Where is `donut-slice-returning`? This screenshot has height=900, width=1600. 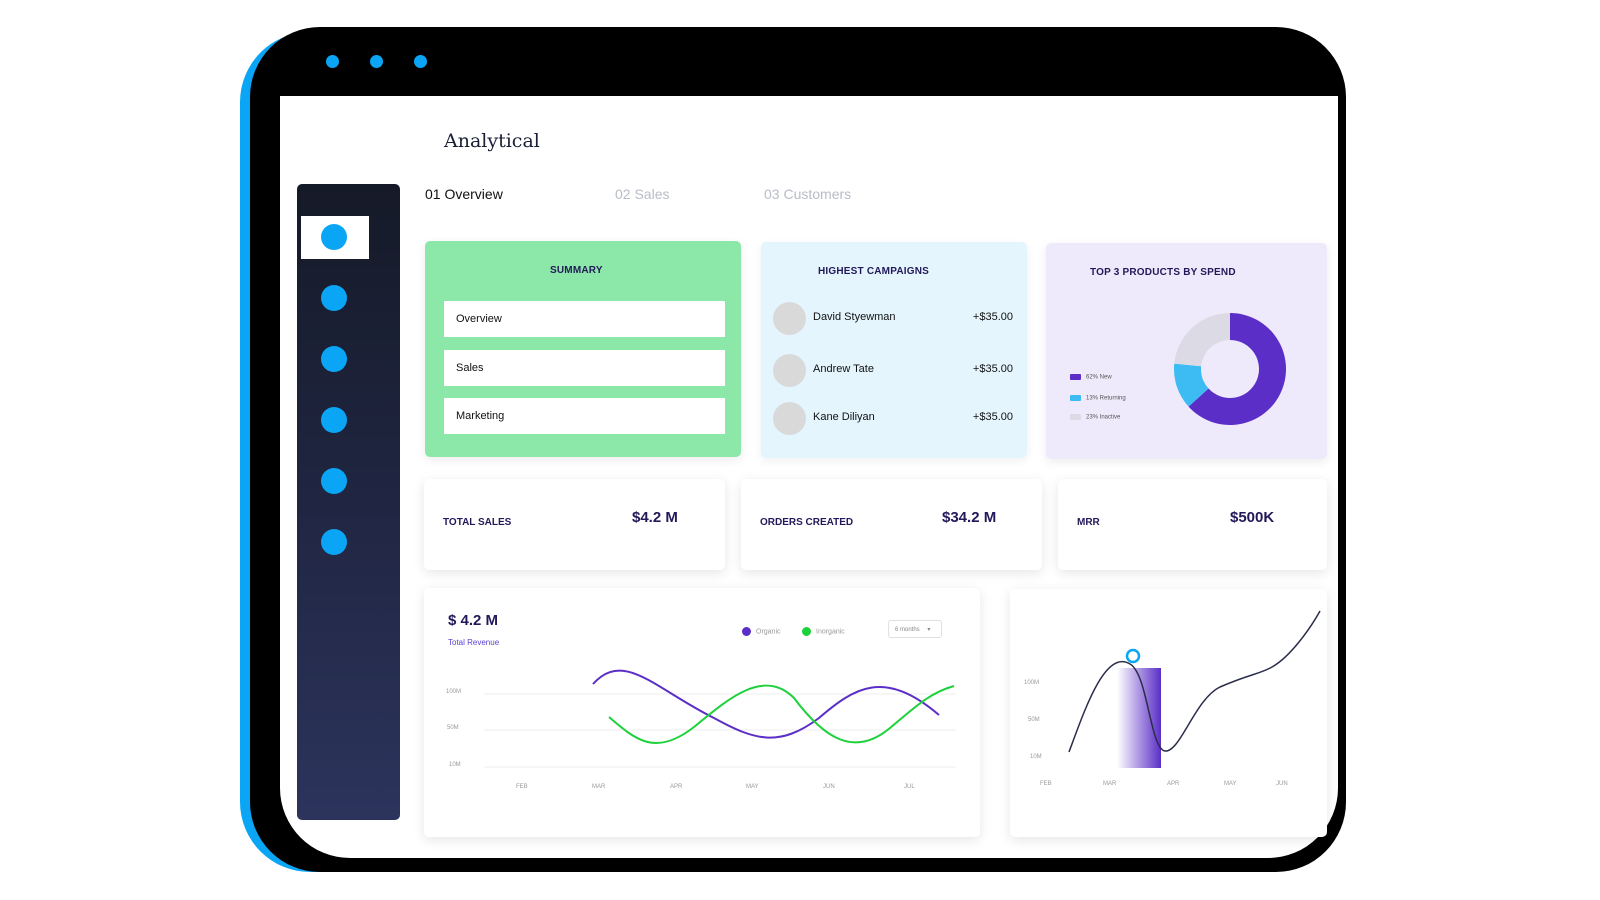 donut-slice-returning is located at coordinates (1191, 385).